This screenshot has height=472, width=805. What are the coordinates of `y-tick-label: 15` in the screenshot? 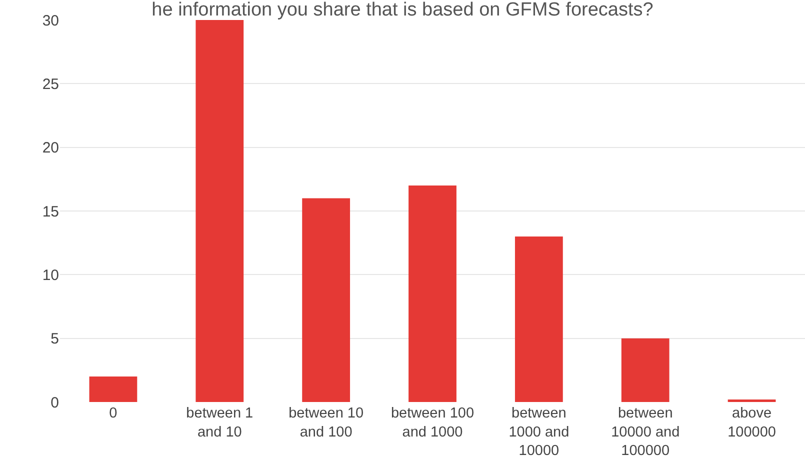 It's located at (50, 211).